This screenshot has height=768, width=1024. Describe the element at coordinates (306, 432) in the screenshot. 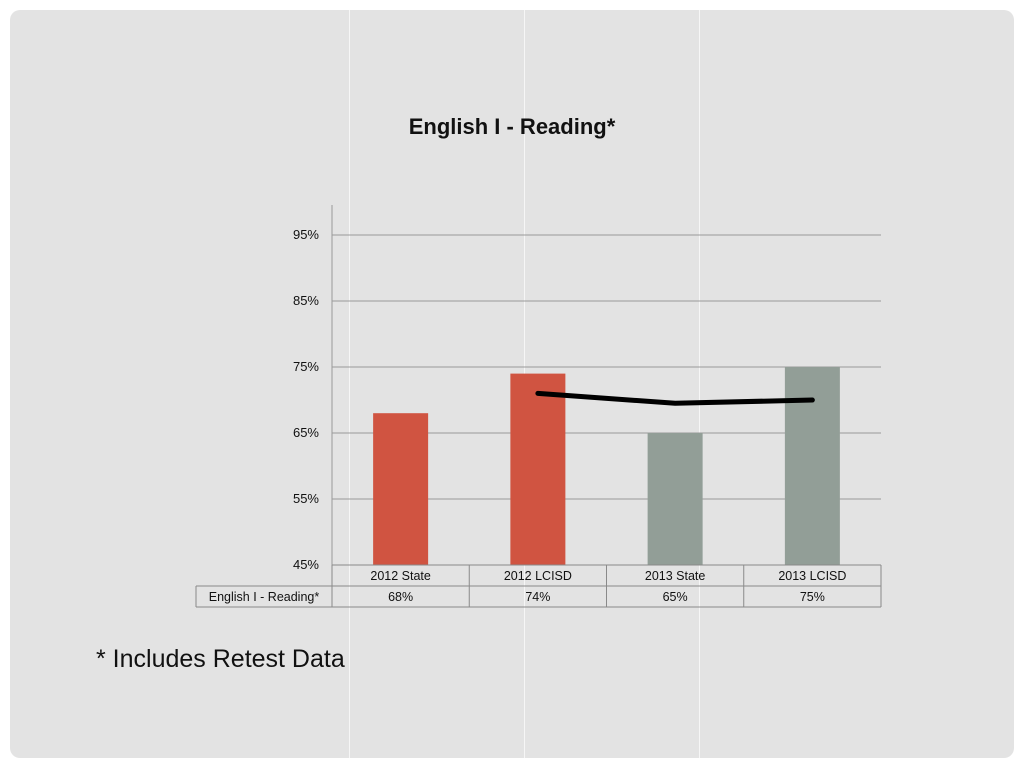

I see `y-tick-label: 65%` at that location.